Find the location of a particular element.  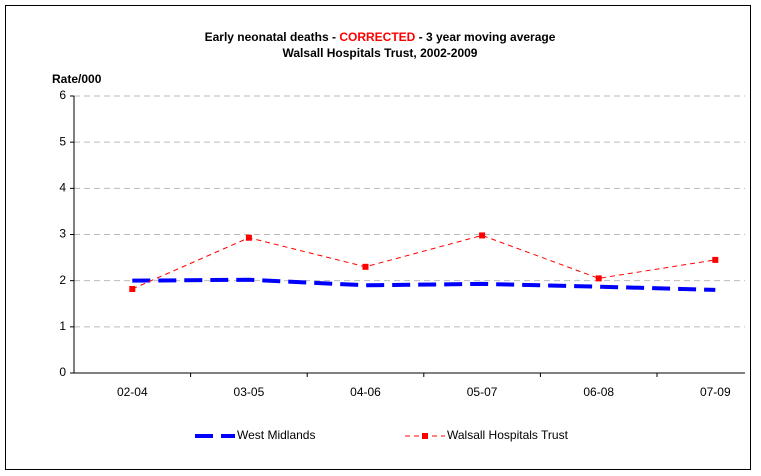

y-tick-label: 6 is located at coordinates (62, 95).